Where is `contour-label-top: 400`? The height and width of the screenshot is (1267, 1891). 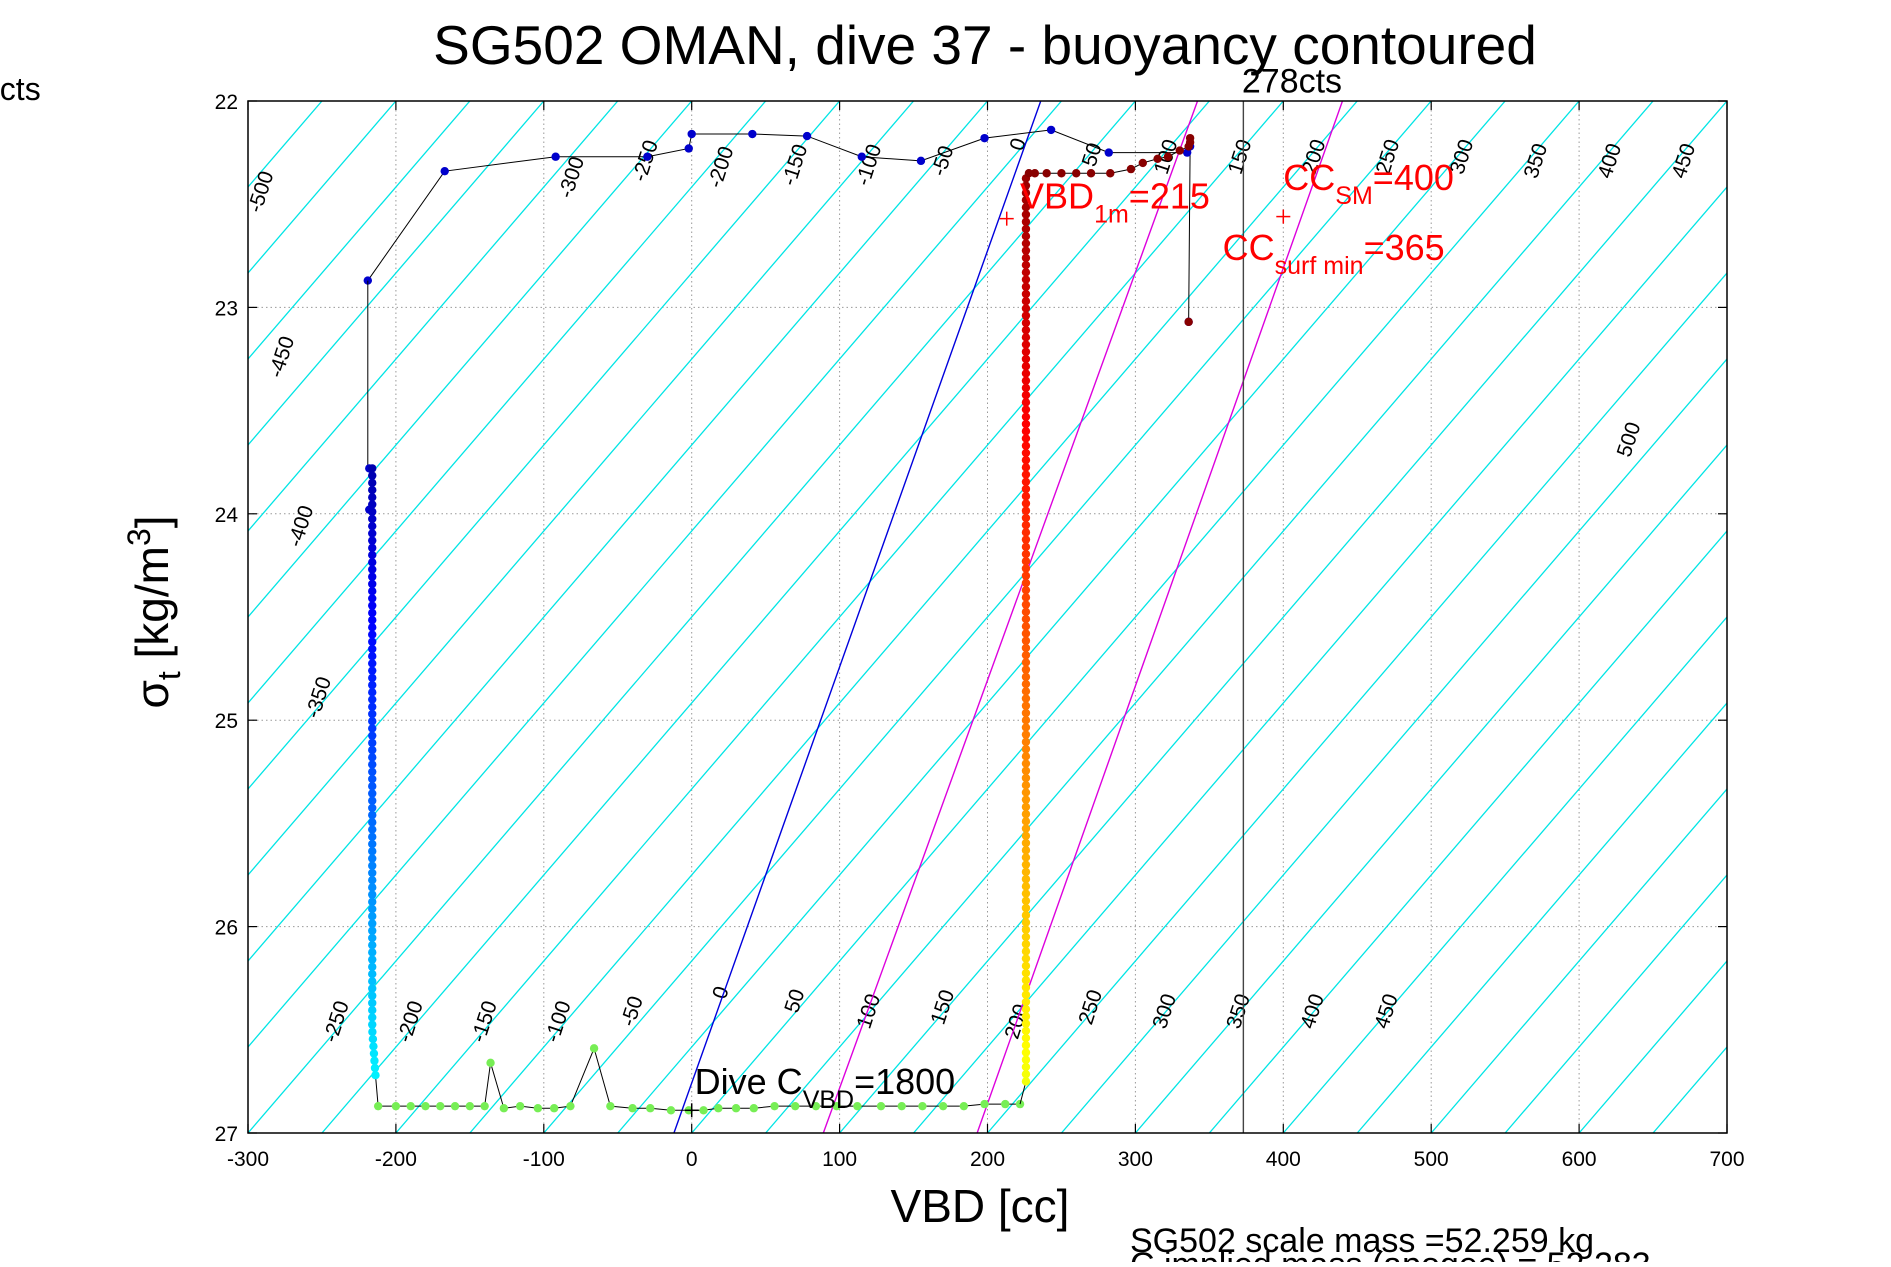
contour-label-top: 400 is located at coordinates (1610, 161).